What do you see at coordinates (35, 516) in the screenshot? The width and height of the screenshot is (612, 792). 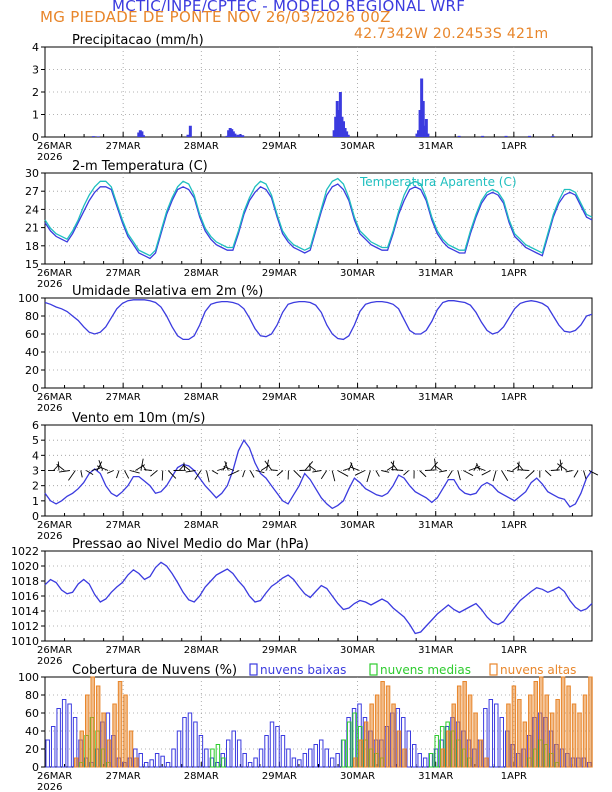 I see `y-tick-label: 0` at bounding box center [35, 516].